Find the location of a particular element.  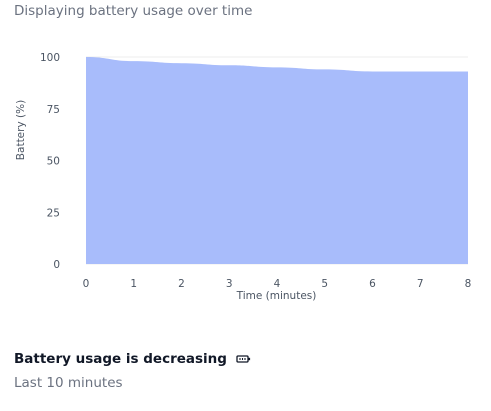

x-tick-label-1: 1 is located at coordinates (133, 284).